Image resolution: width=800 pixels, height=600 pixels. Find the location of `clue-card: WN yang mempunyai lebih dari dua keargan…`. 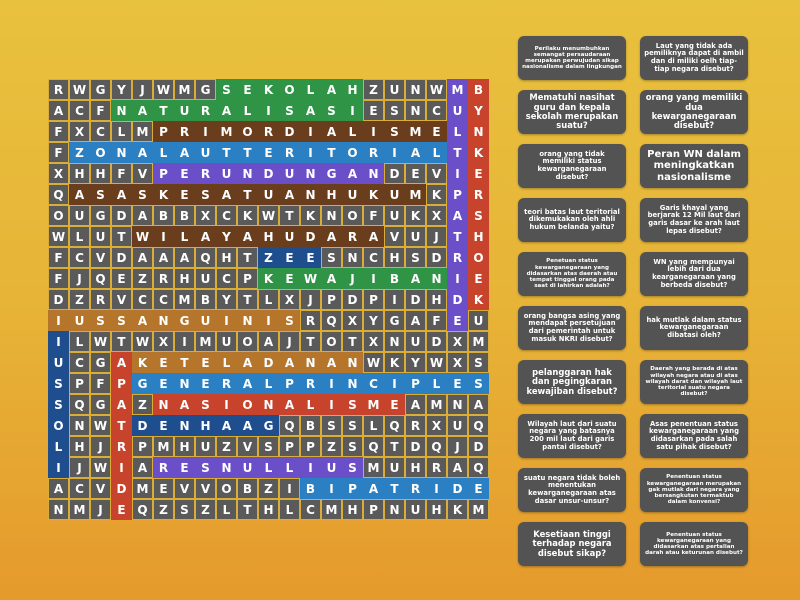

clue-card: WN yang mempunyai lebih dari dua keargan… is located at coordinates (694, 274).